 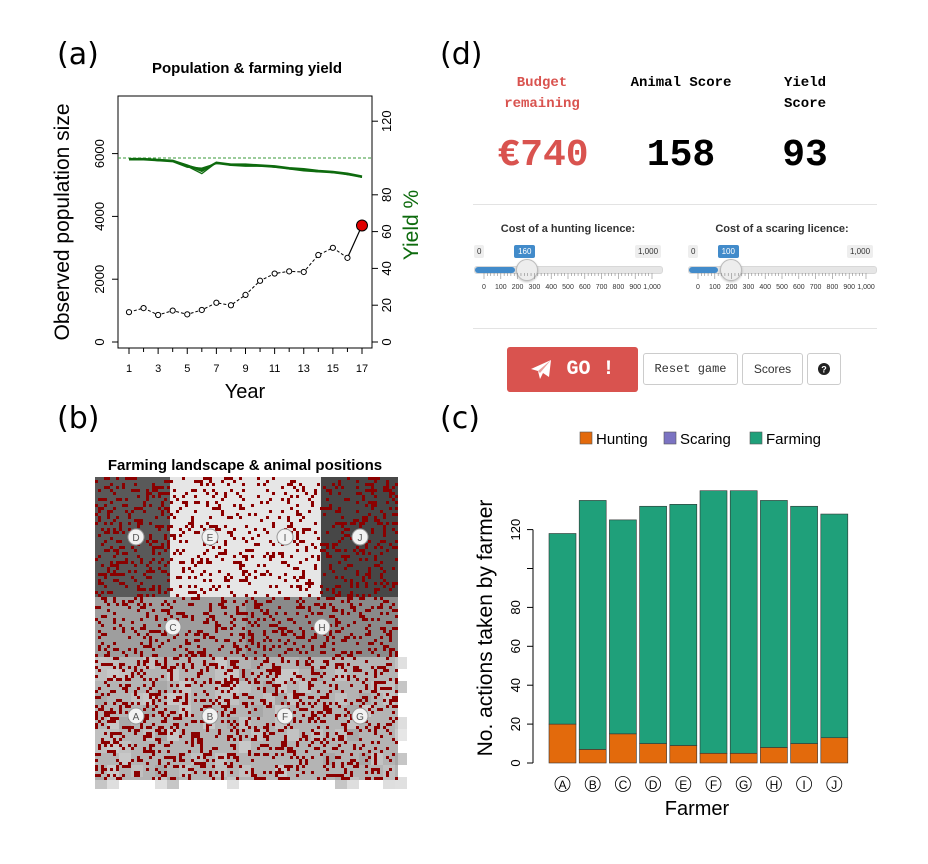 I want to click on scores-button: Scores, so click(x=772, y=369).